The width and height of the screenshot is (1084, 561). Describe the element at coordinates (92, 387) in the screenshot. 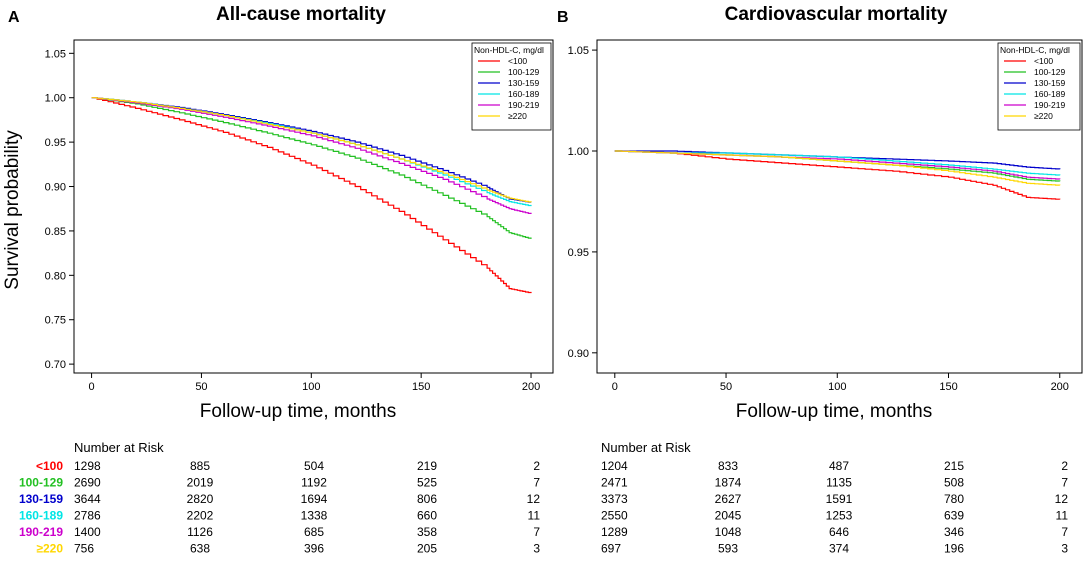

I see `panel-a-x-tick-label: 0` at that location.